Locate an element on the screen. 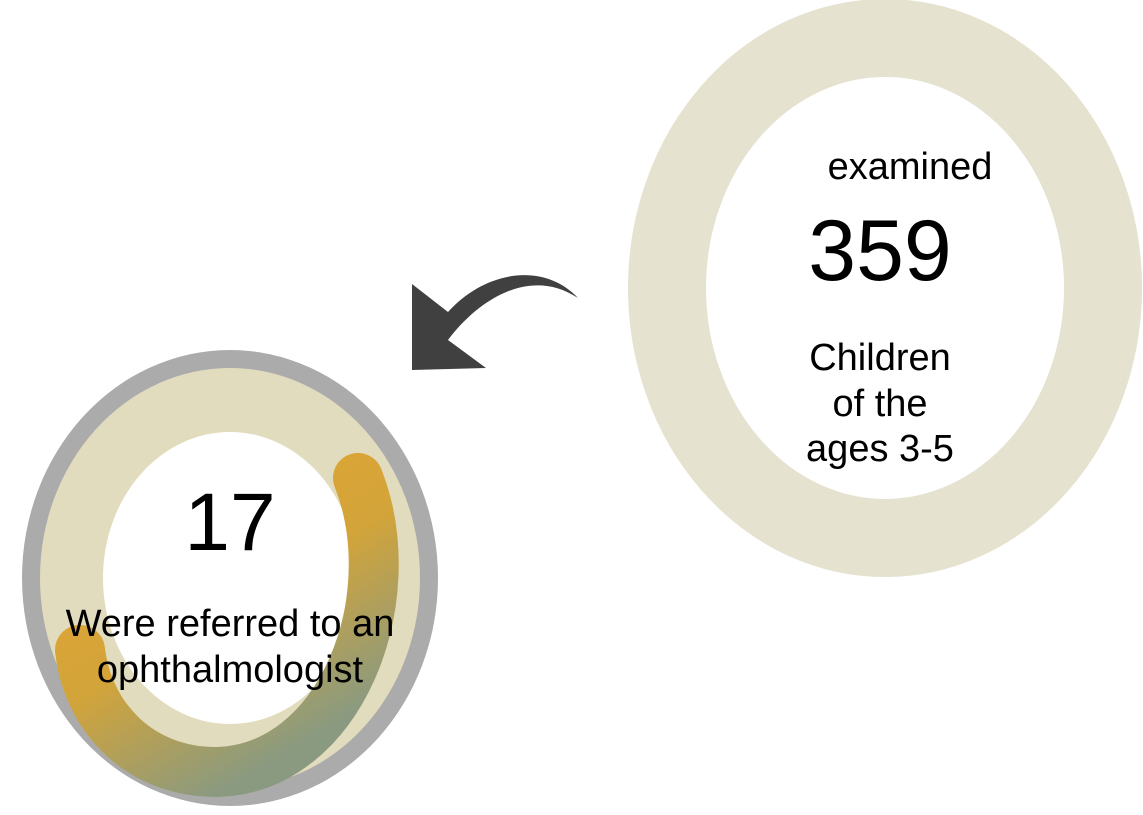  referred-ring-center is located at coordinates (230, 578).